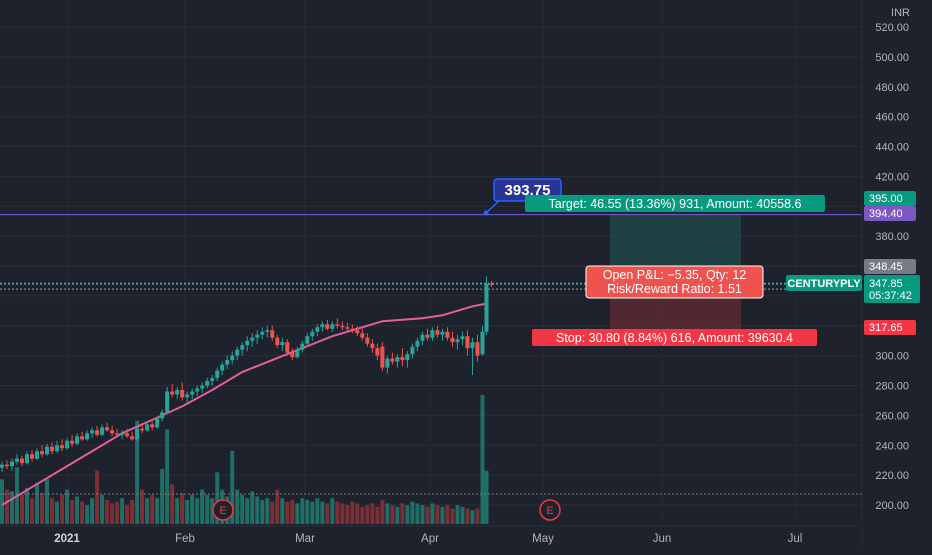  What do you see at coordinates (892, 506) in the screenshot?
I see `price-tick-label: 200.00` at bounding box center [892, 506].